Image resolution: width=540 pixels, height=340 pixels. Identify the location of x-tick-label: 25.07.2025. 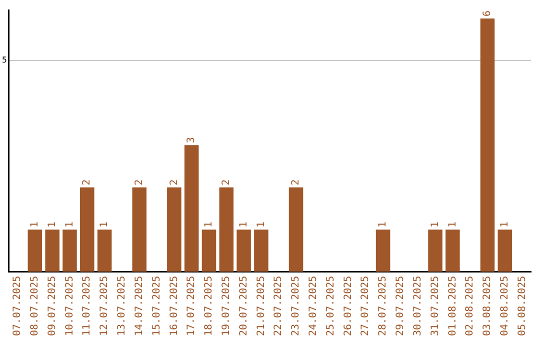
(330, 306).